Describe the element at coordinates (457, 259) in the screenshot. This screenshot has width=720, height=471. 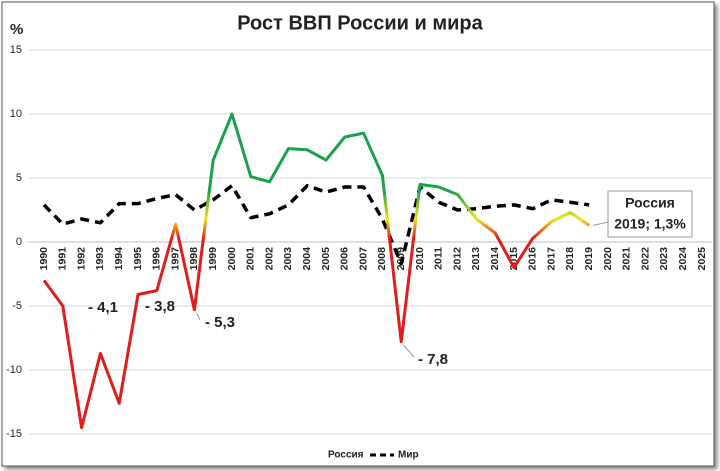
I see `x-tick-label: 2012` at that location.